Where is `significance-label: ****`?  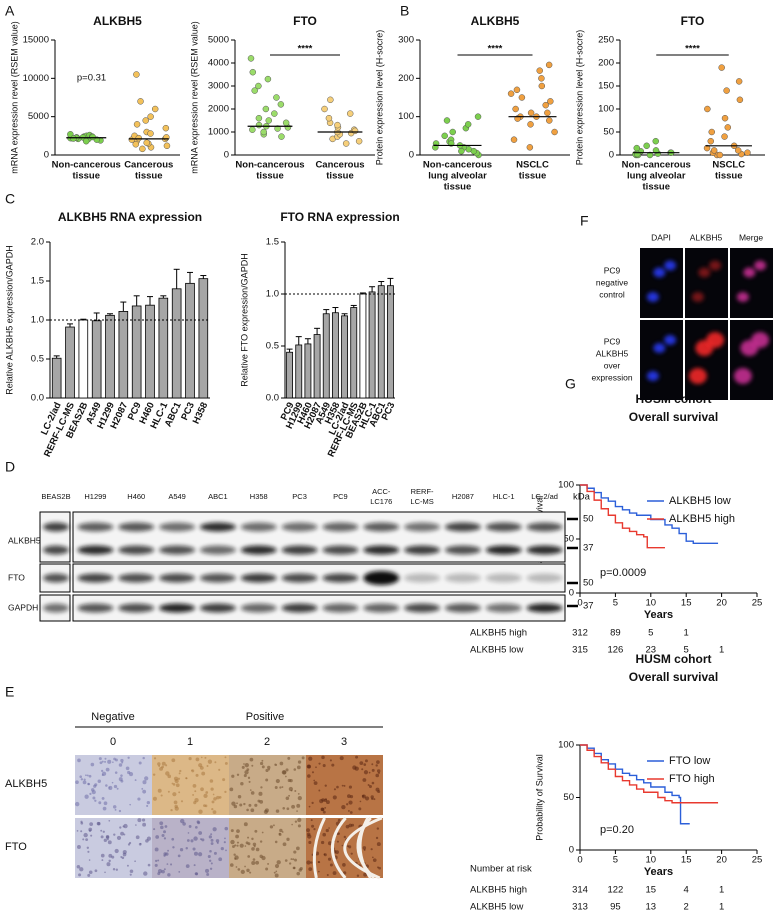 significance-label: **** is located at coordinates (692, 49).